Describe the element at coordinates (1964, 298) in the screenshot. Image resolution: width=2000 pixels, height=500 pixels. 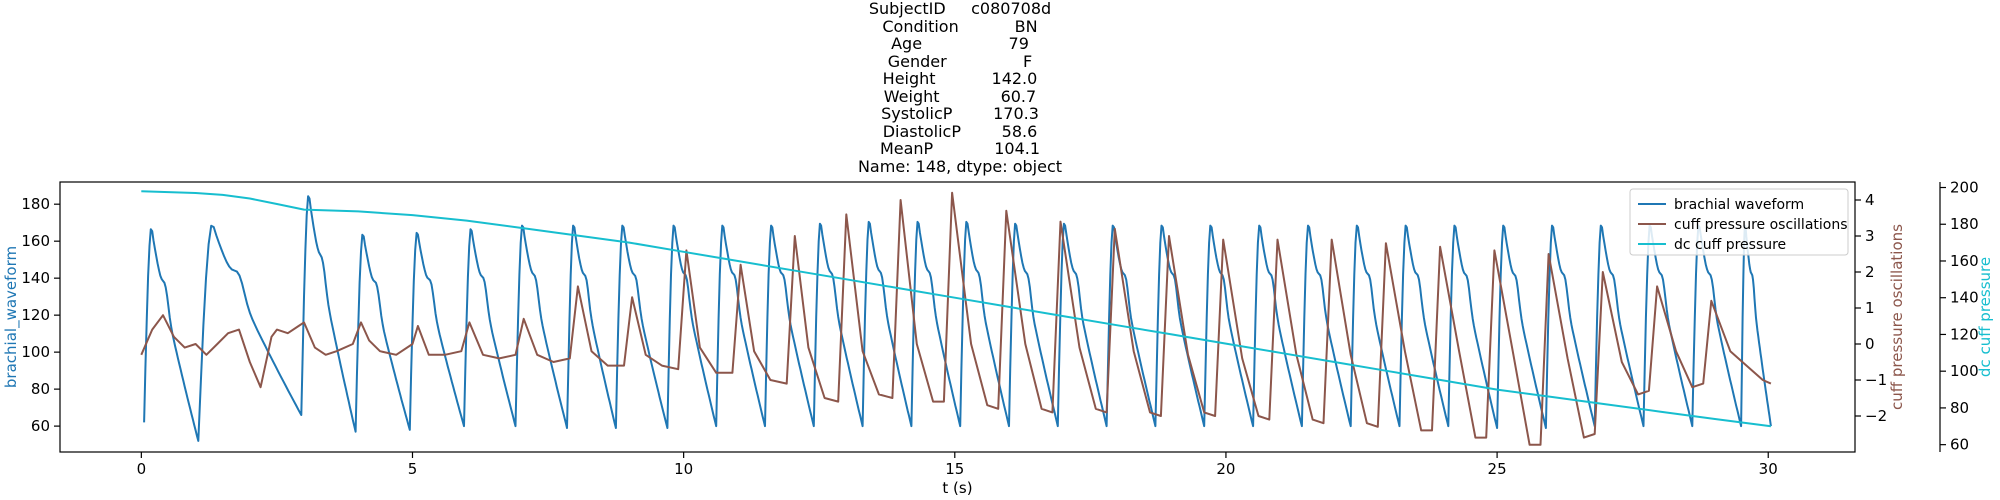
I see `right2-tick-label: 140` at that location.